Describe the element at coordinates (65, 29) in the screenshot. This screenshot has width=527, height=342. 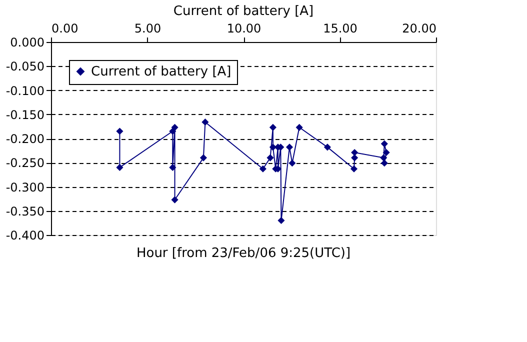
I see `x-tick-label: 0.00` at that location.